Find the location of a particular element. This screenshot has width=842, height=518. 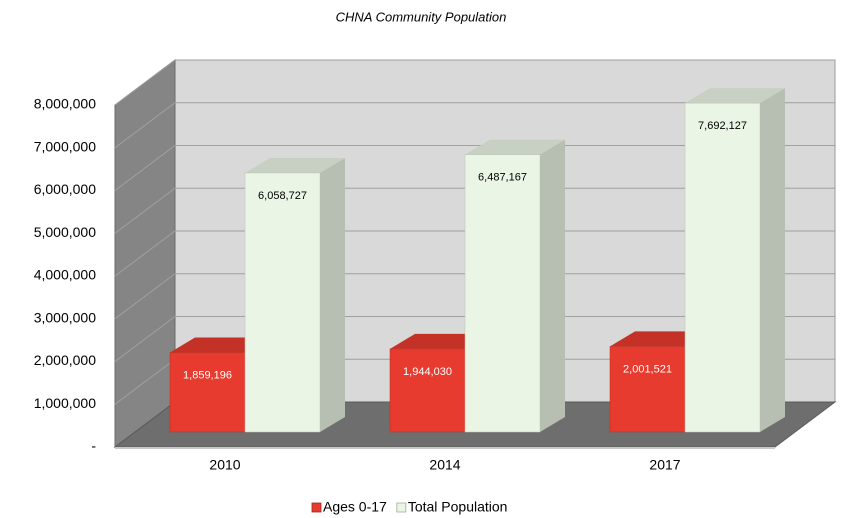

data-label: 6,058,727 is located at coordinates (282, 196).